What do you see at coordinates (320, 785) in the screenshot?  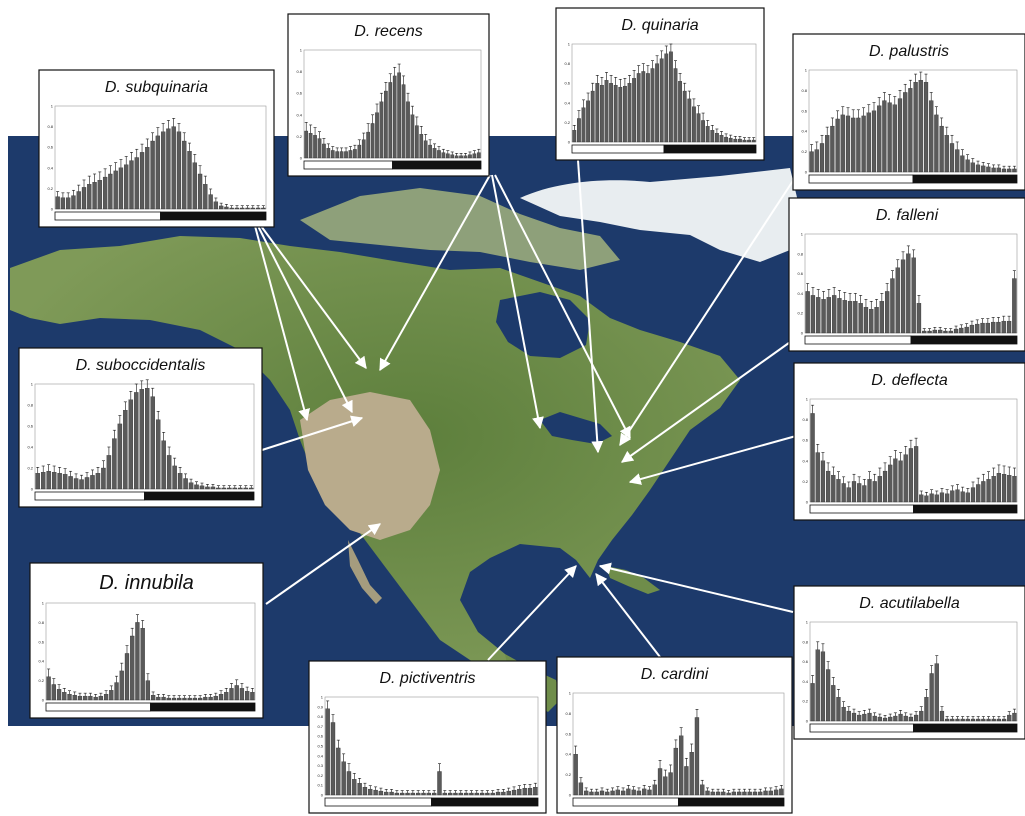 I see `y-tick-label: 0.1` at bounding box center [320, 785].